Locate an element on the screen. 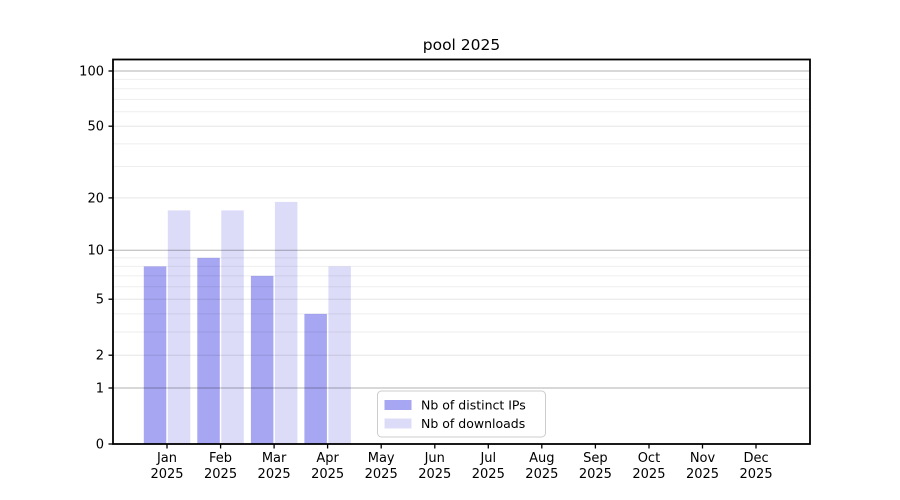 The height and width of the screenshot is (500, 900). legend-swatch-distinct-ips is located at coordinates (398, 405).